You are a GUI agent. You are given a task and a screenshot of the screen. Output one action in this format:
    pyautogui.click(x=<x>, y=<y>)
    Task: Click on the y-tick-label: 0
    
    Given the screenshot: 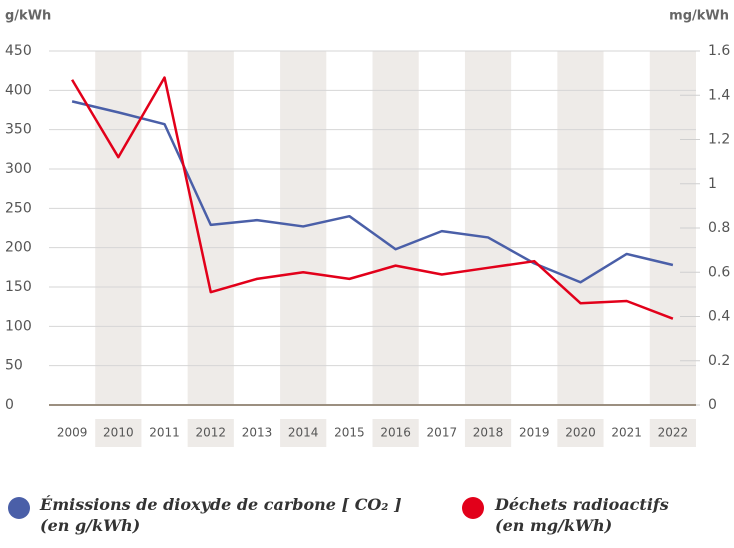 What is the action you would take?
    pyautogui.click(x=9, y=405)
    